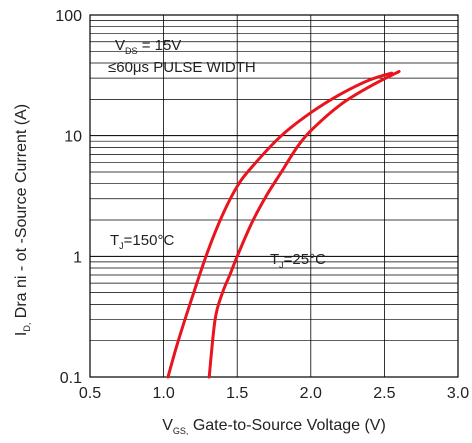 This screenshot has width=472, height=443. What do you see at coordinates (120, 45) in the screenshot?
I see `vds-main: V` at bounding box center [120, 45].